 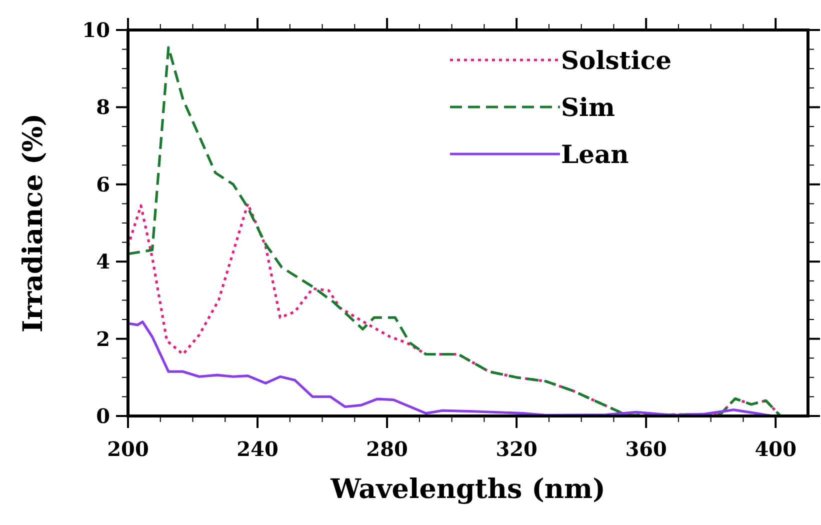 I want to click on legend-label: Lean, so click(x=595, y=154).